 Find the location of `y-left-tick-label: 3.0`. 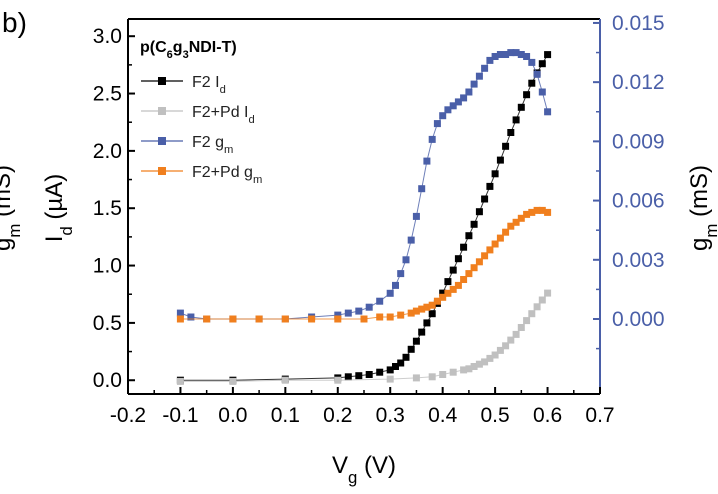

y-left-tick-label: 3.0 is located at coordinates (107, 36).